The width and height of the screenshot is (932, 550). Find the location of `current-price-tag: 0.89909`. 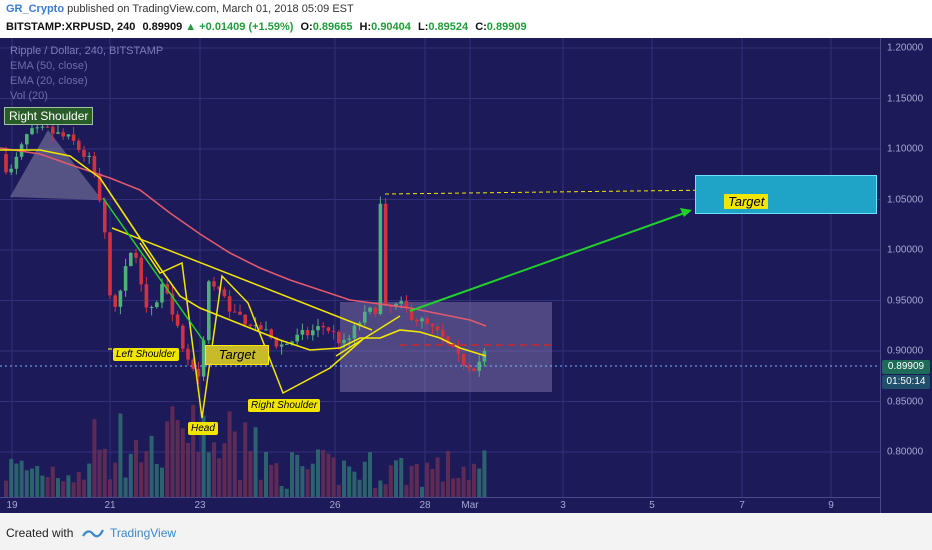

current-price-tag: 0.89909 is located at coordinates (906, 367).